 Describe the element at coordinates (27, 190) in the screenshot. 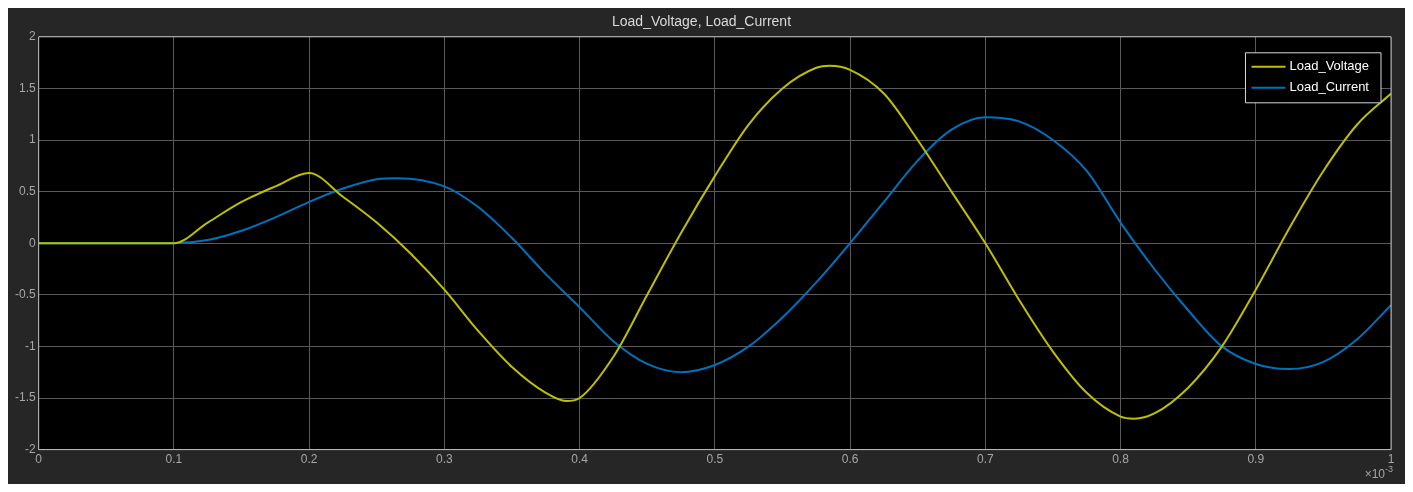

I see `y-tick-label: 0.5` at that location.